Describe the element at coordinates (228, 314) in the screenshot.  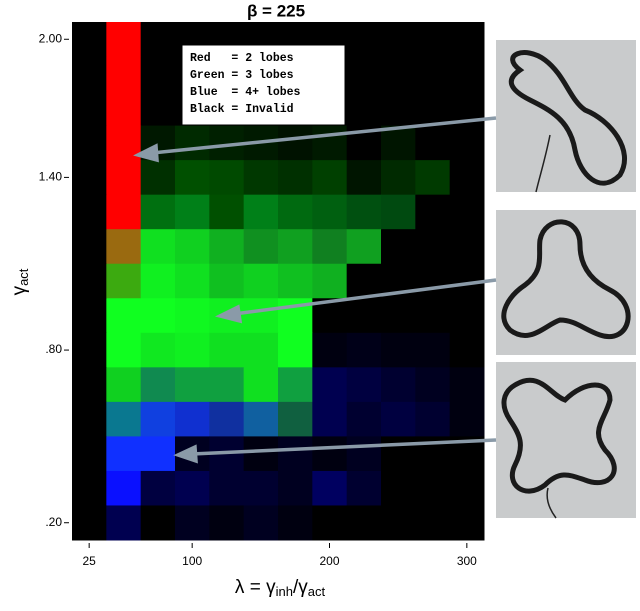
I see `arrow-head` at that location.